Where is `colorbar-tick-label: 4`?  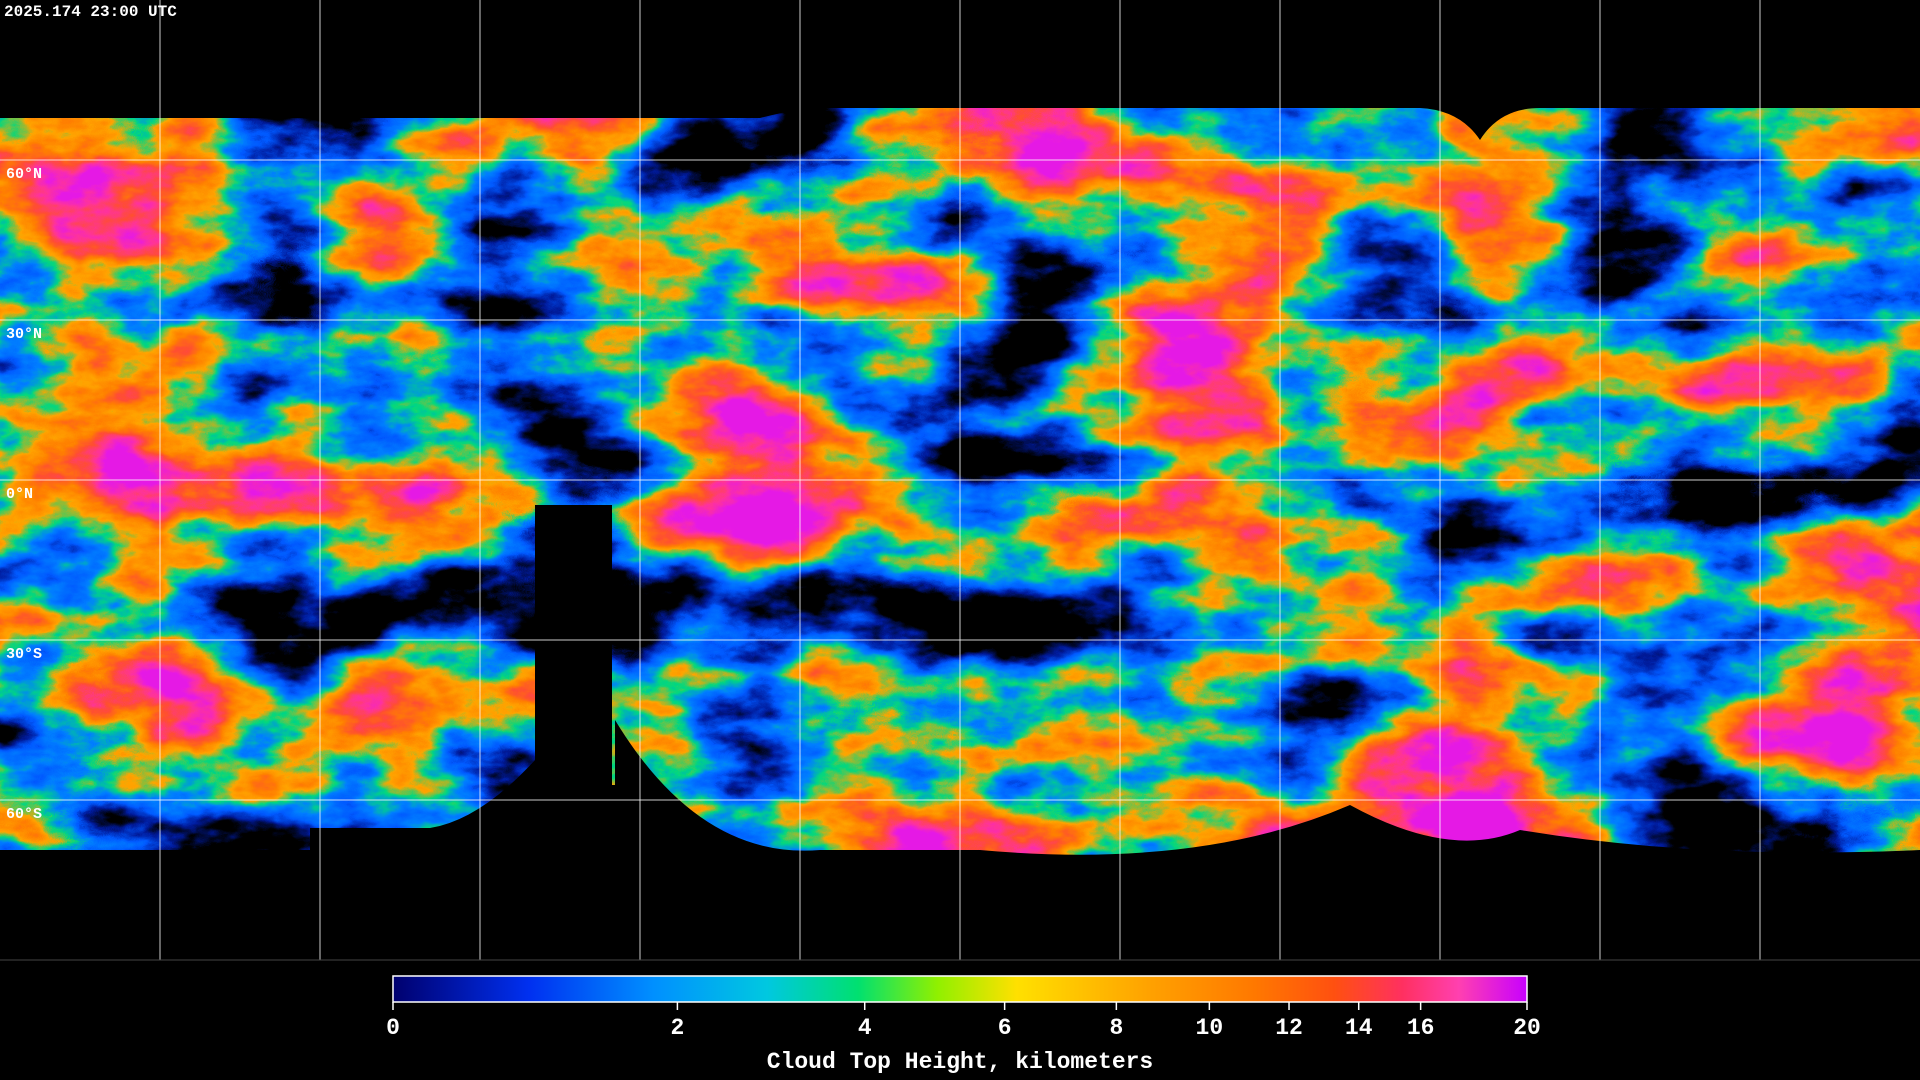 colorbar-tick-label: 4 is located at coordinates (865, 1028).